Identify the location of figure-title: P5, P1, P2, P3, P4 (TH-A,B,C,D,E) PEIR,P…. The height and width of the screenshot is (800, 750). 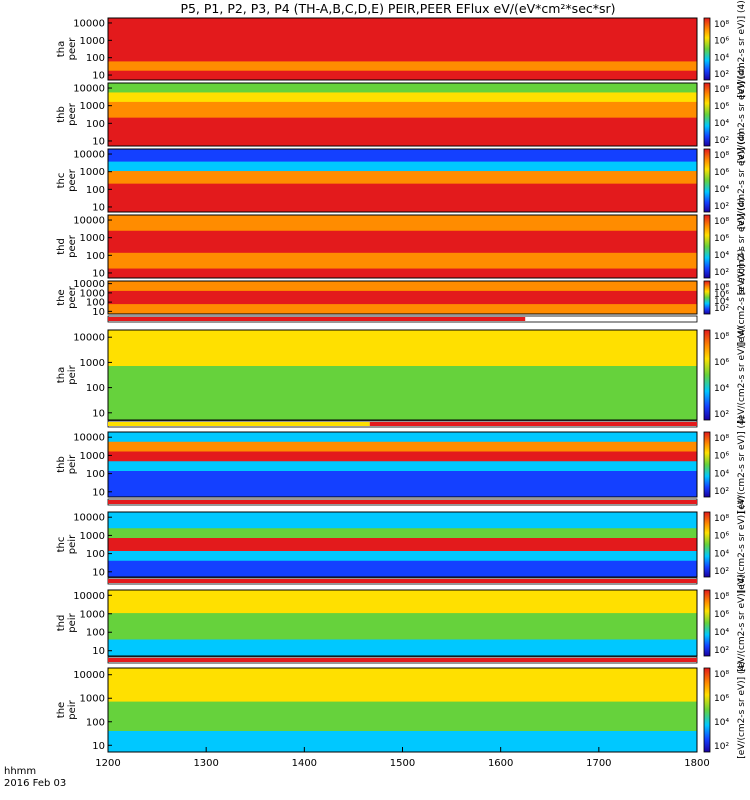
(397, 8).